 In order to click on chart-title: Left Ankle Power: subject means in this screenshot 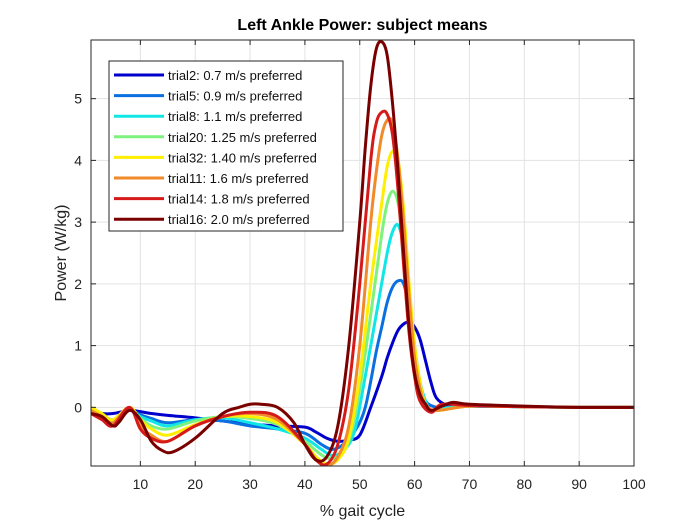, I will do `click(362, 25)`.